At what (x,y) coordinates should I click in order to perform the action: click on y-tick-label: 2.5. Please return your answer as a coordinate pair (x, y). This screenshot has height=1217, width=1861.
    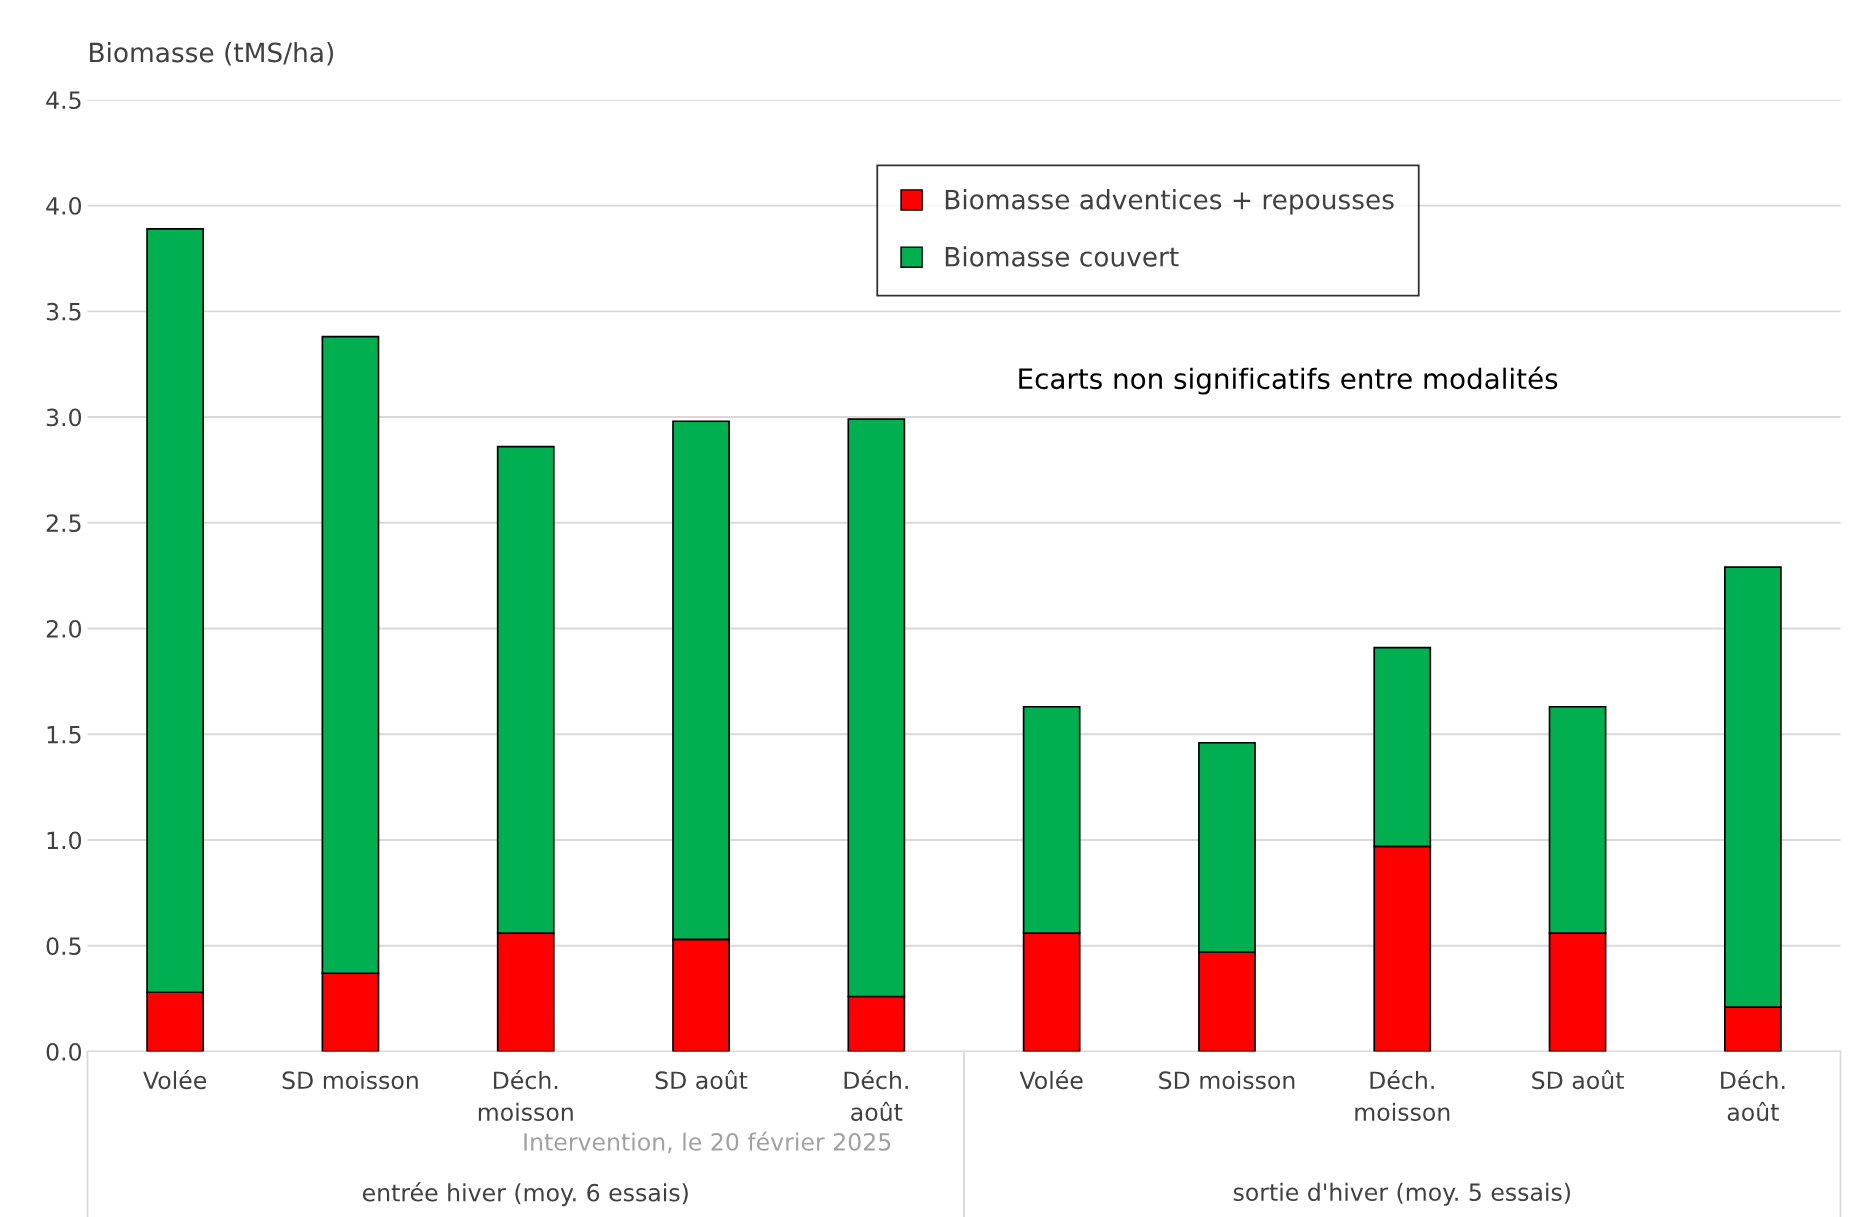
    Looking at the image, I should click on (63, 523).